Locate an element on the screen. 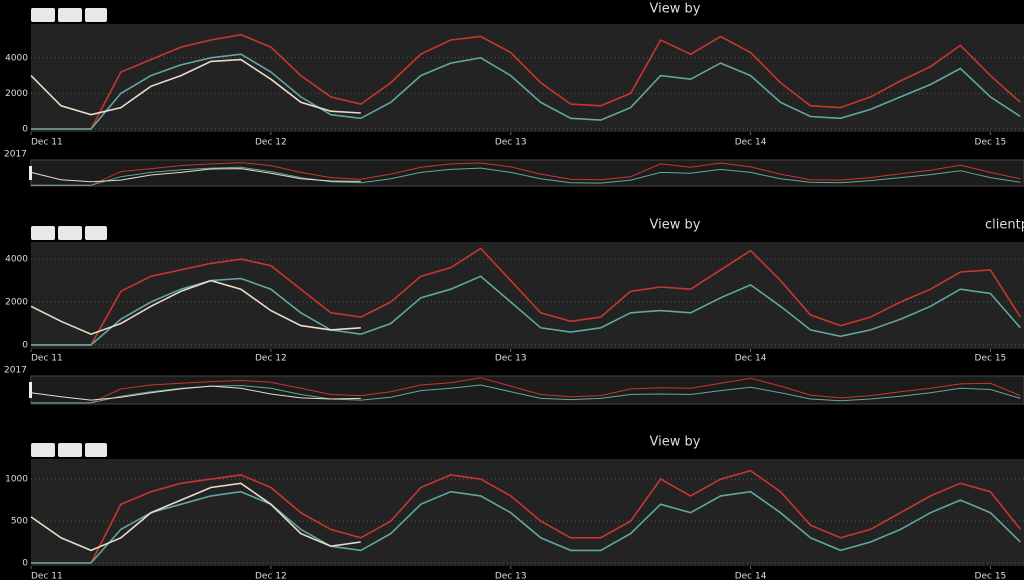 Image resolution: width=1024 pixels, height=580 pixels. annotation: clientp is located at coordinates (1004, 225).